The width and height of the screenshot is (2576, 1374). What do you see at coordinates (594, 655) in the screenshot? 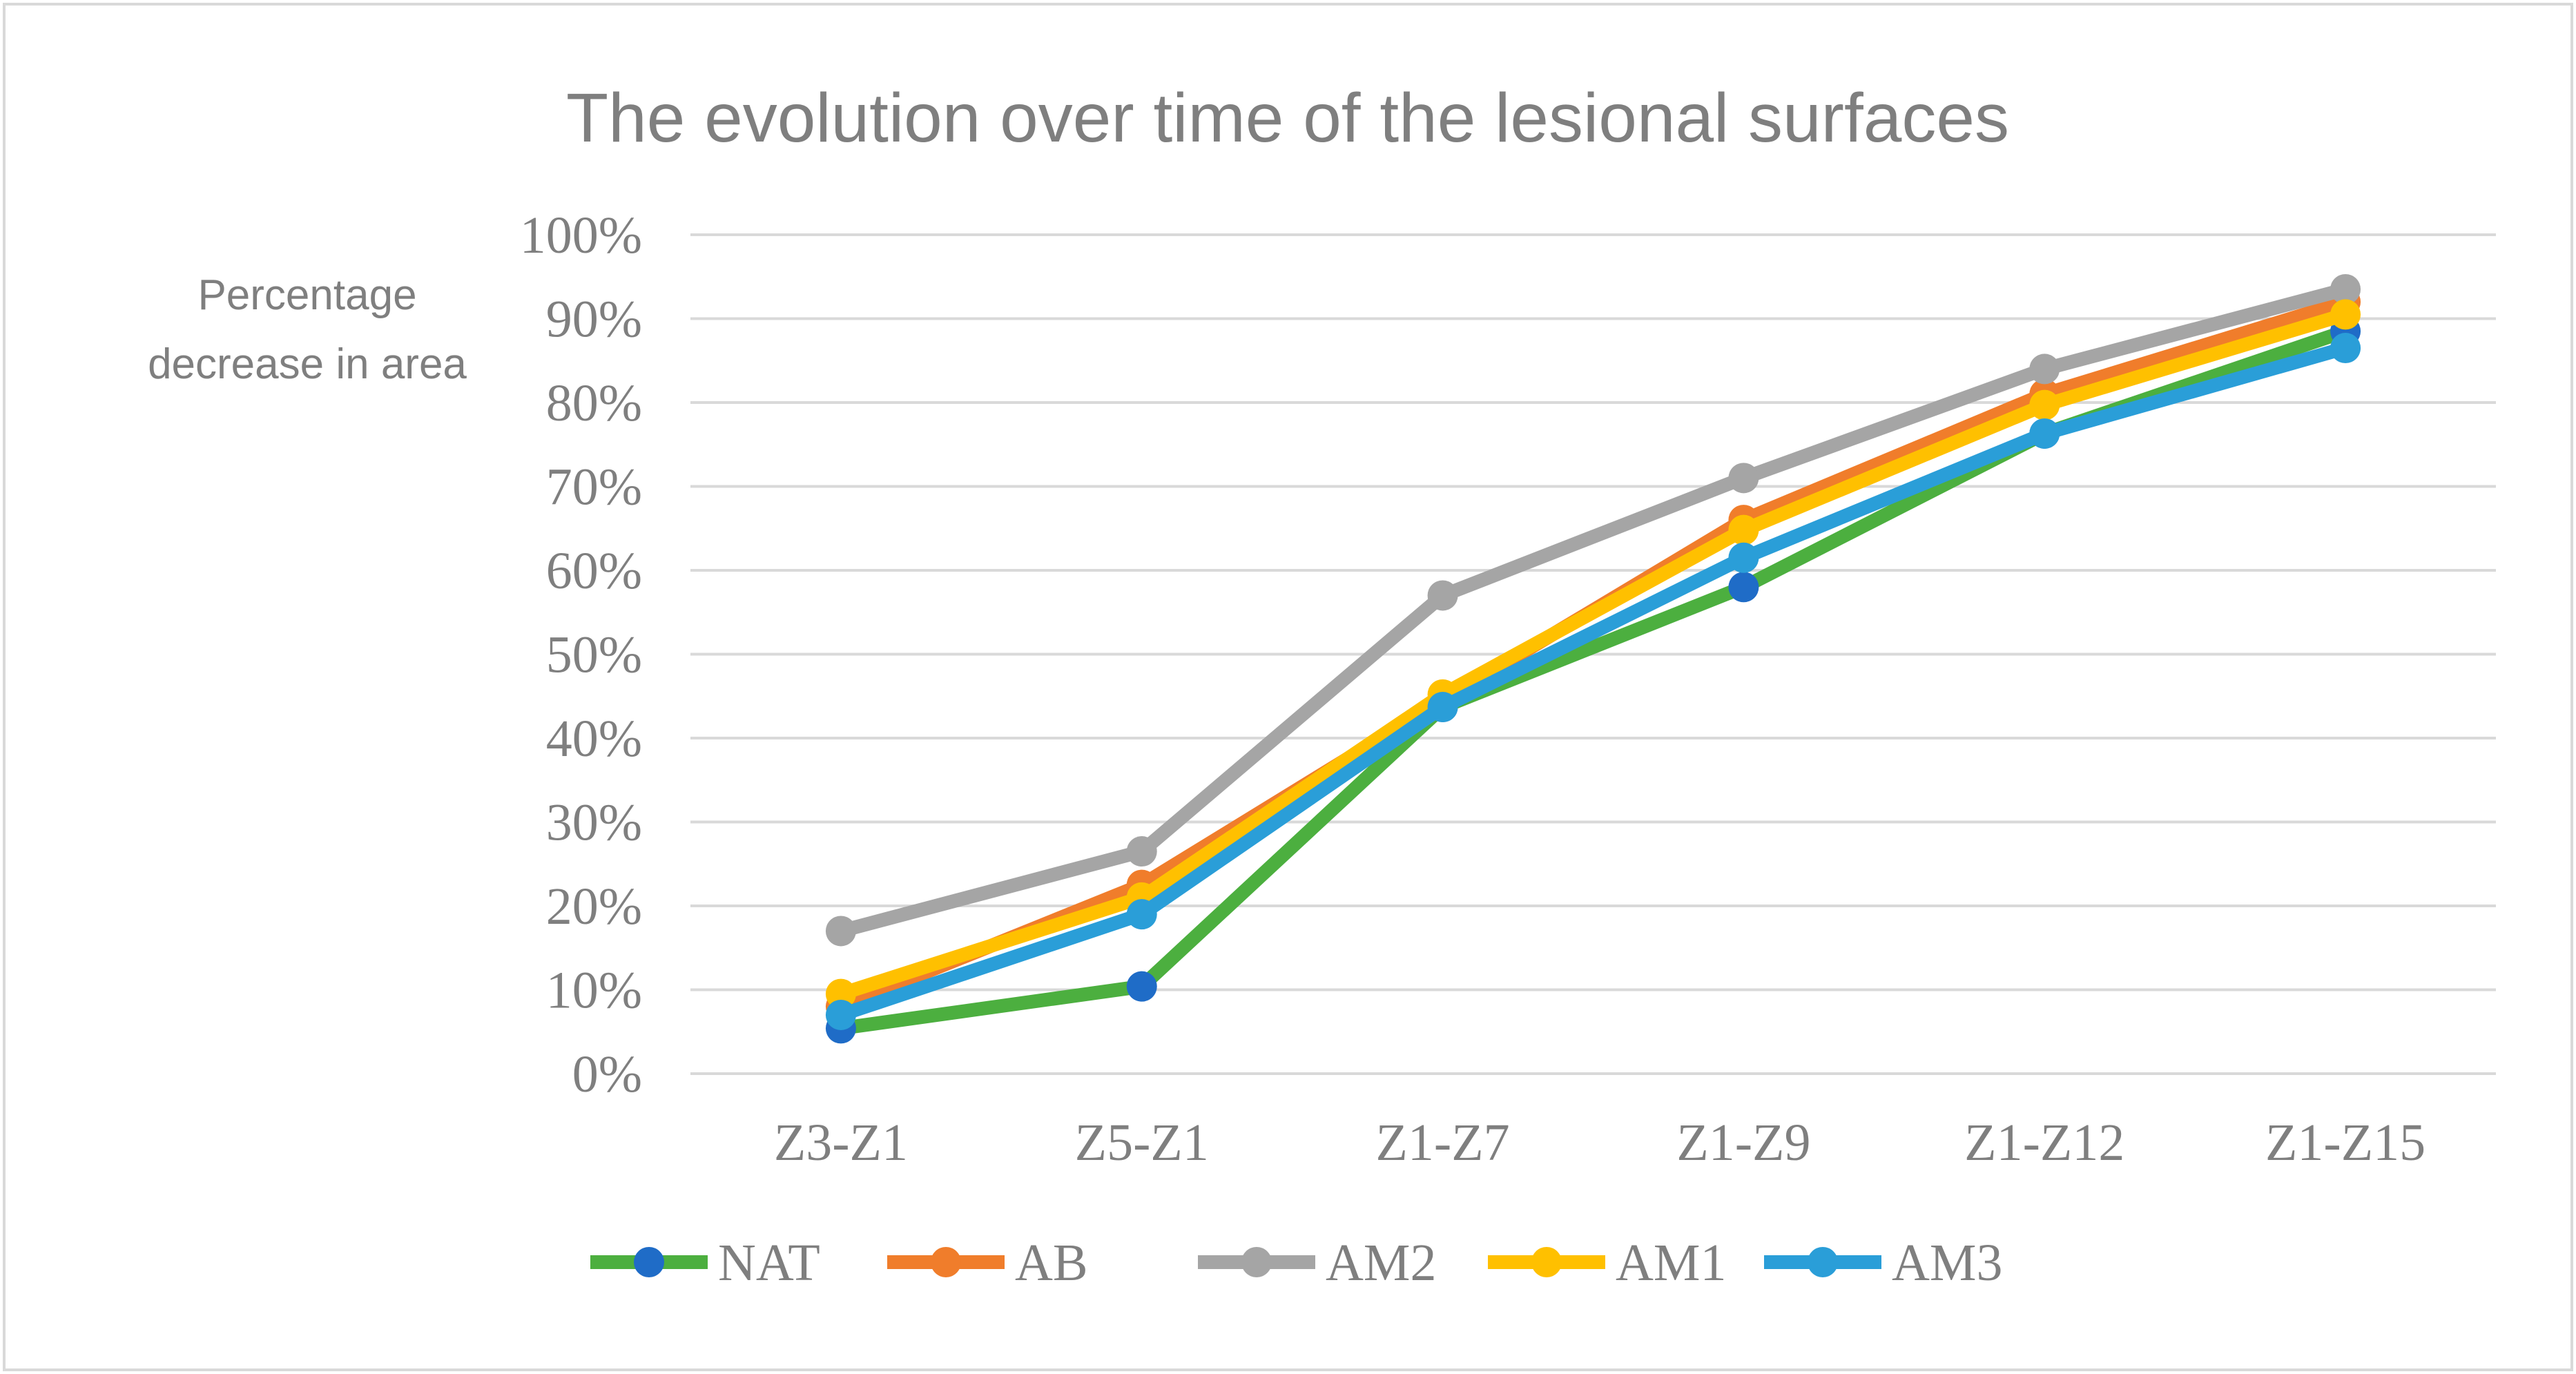
I see `y-tick-label: 50%` at bounding box center [594, 655].